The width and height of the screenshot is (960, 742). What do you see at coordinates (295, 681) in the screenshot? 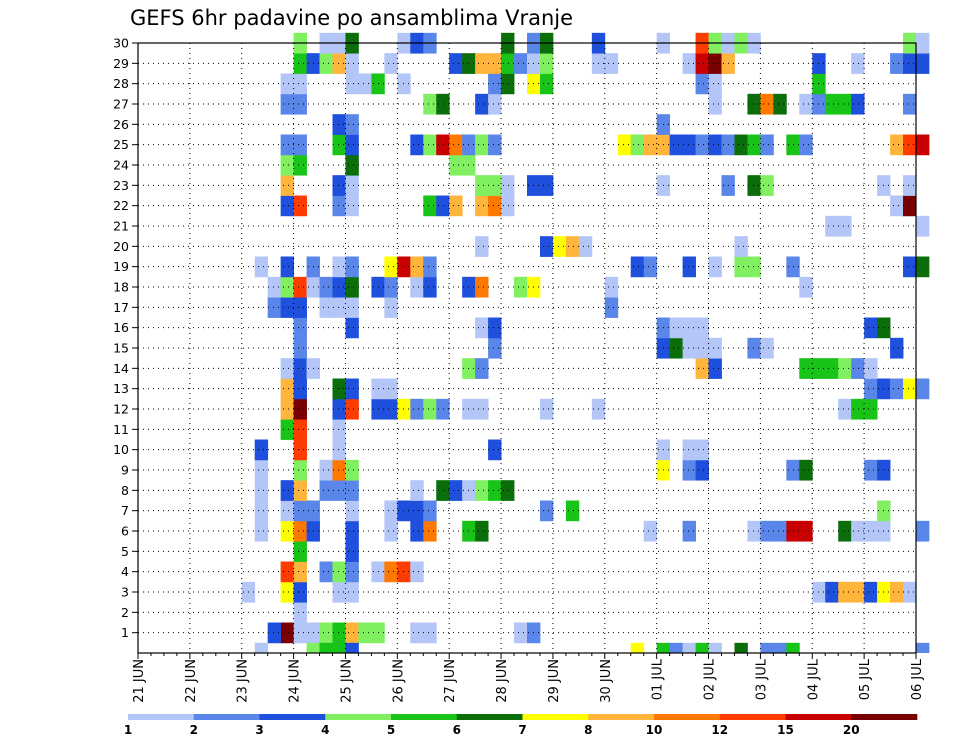
I see `x-tick-label: 24 JUN` at bounding box center [295, 681].